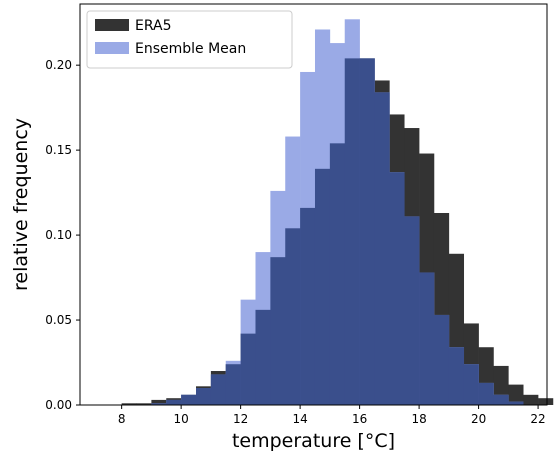 The image size is (556, 460). What do you see at coordinates (58, 150) in the screenshot?
I see `y-tick-label: 0.15` at bounding box center [58, 150].